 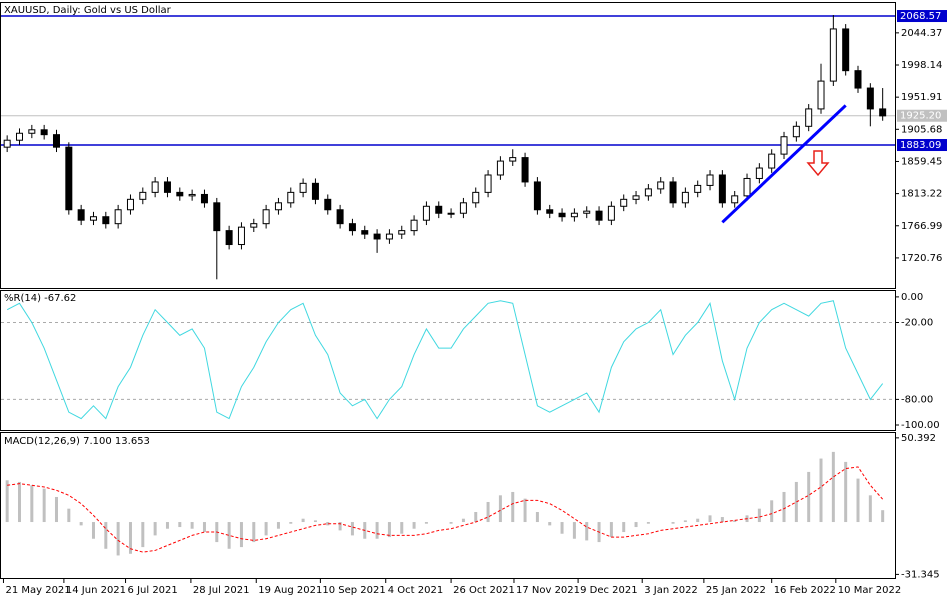 I want to click on x-tick-label: 14 Jun 2021, so click(x=96, y=590).